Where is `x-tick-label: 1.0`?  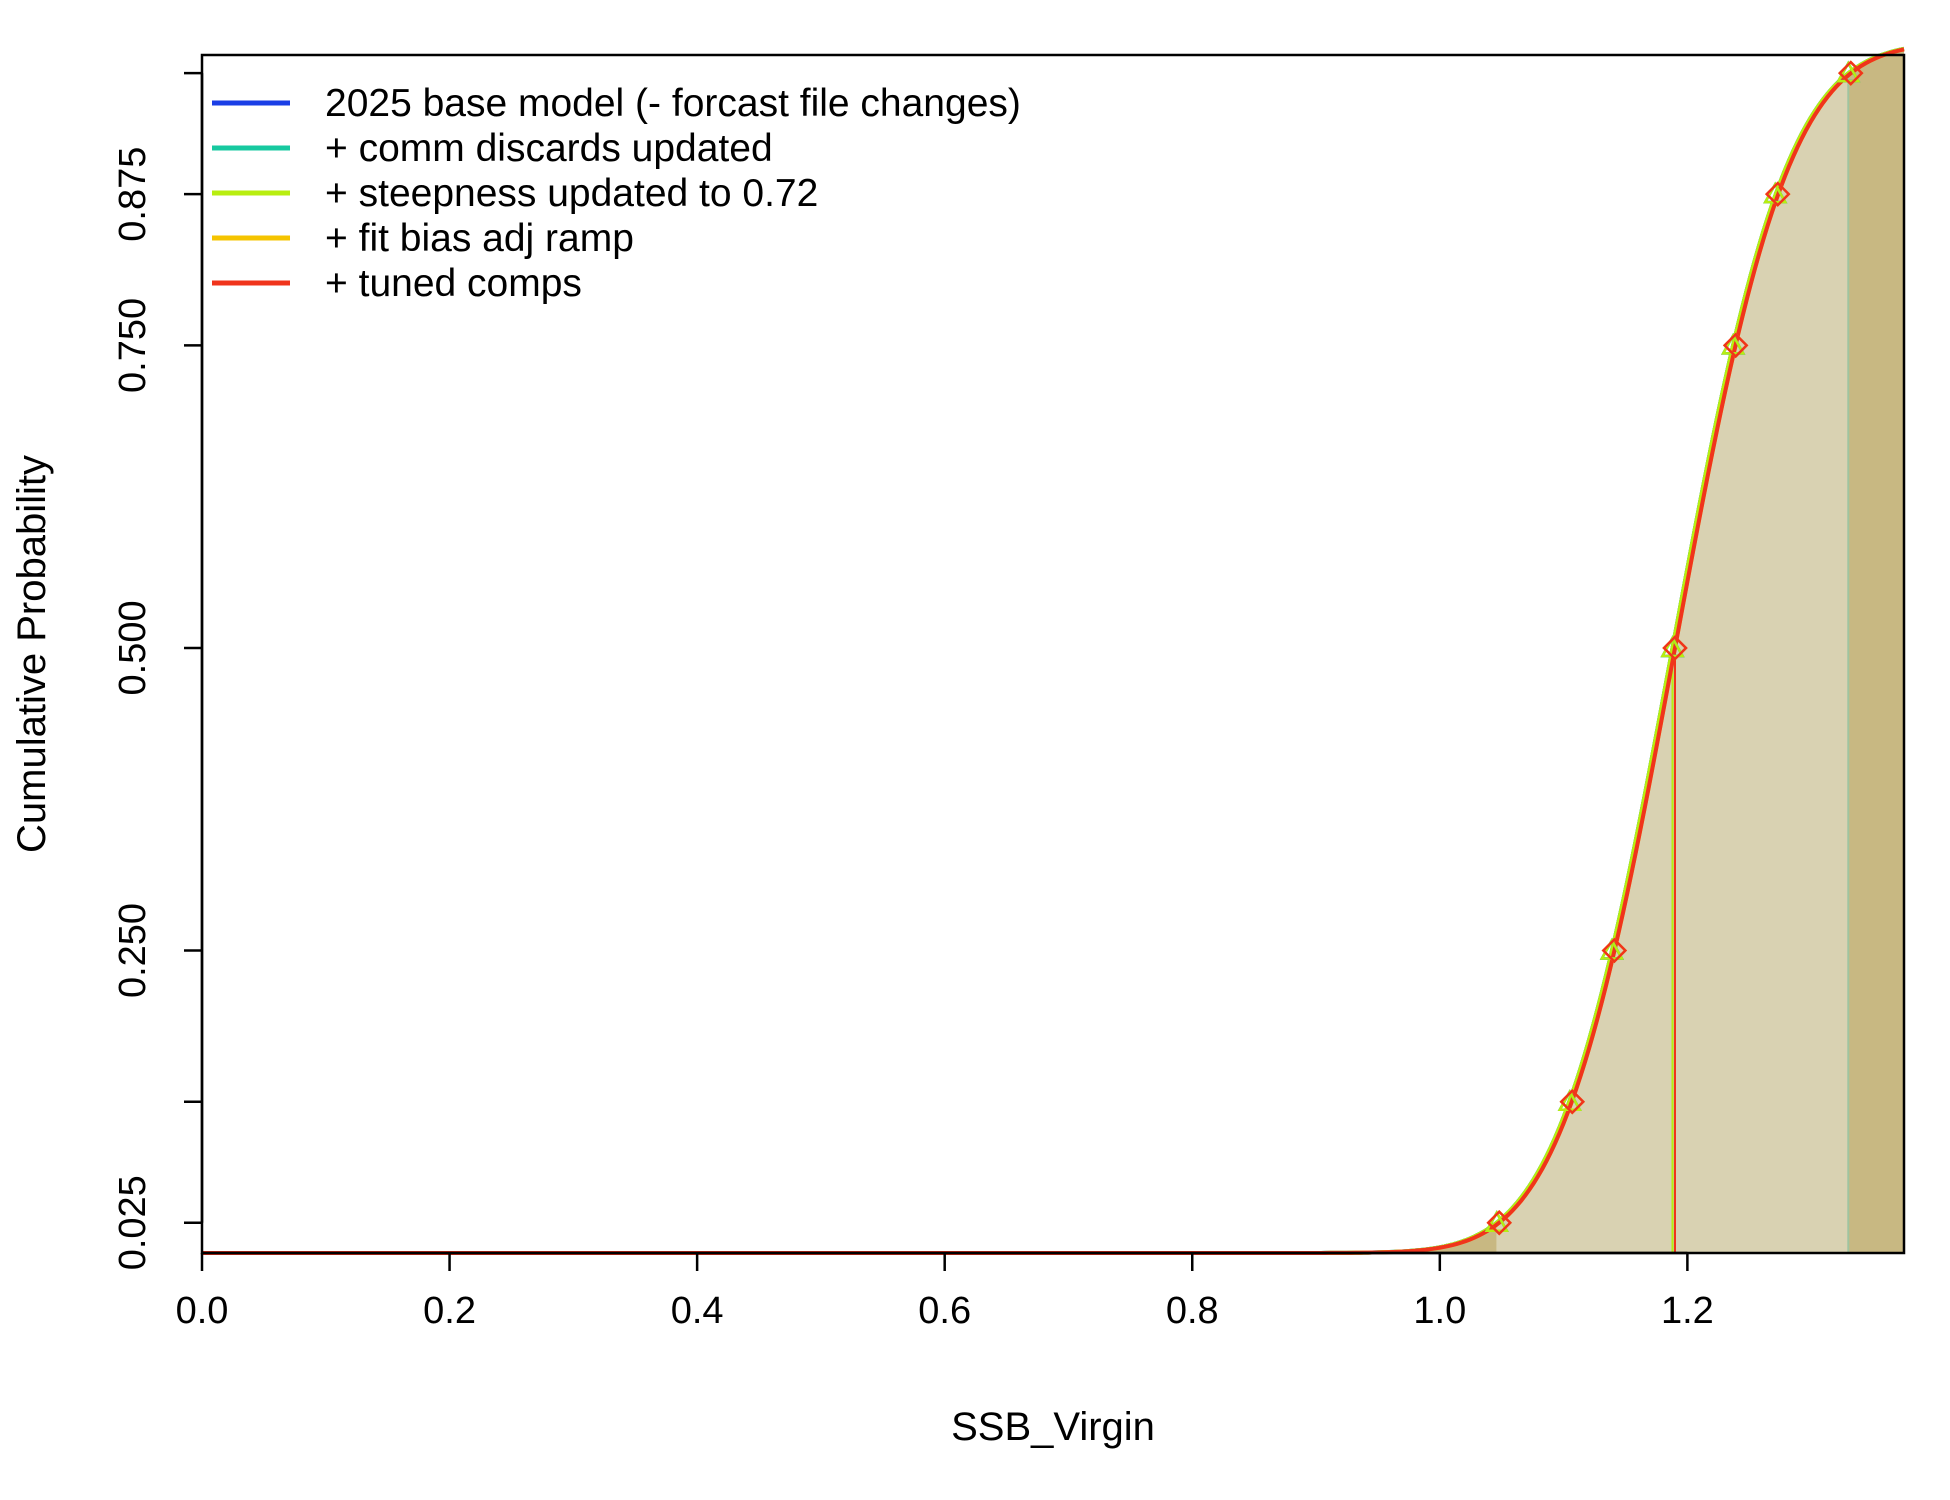 x-tick-label: 1.0 is located at coordinates (1439, 1311).